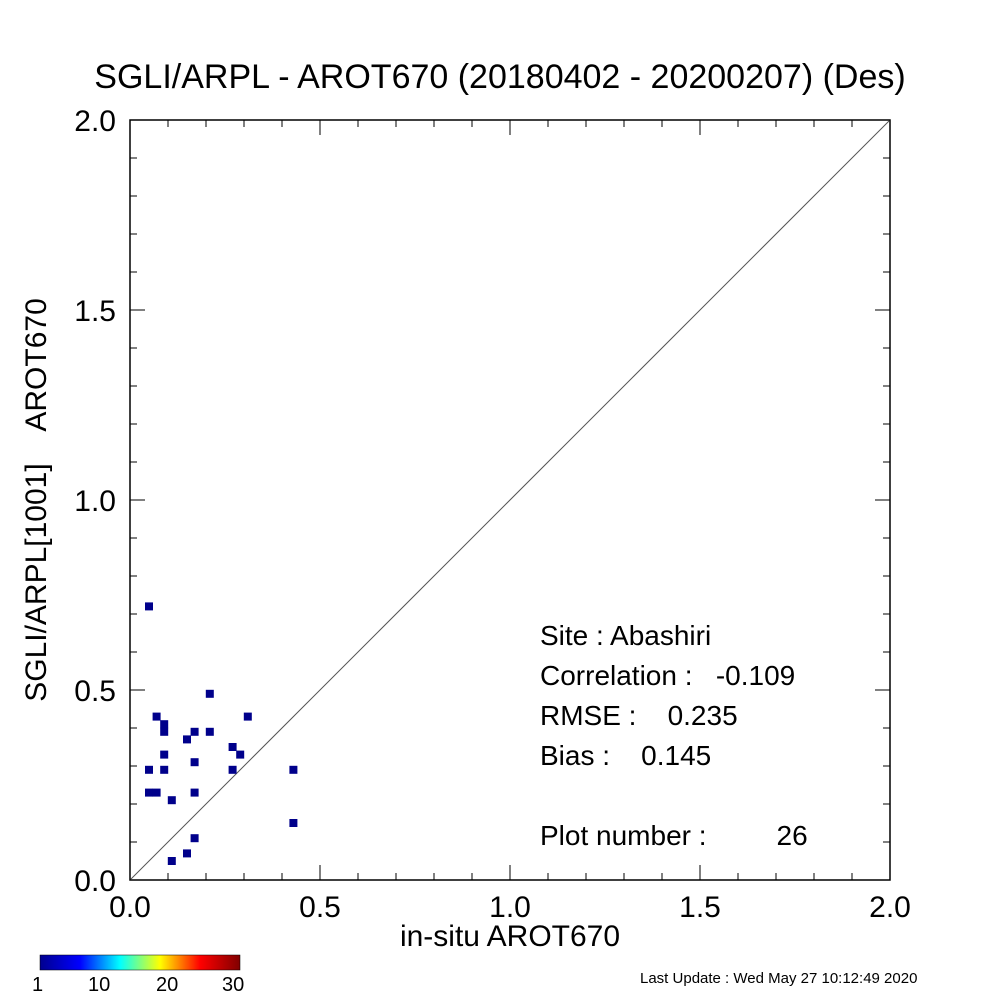 The width and height of the screenshot is (1000, 1000). Describe the element at coordinates (510, 936) in the screenshot. I see `x-axis-label: in-situ AROT670` at that location.